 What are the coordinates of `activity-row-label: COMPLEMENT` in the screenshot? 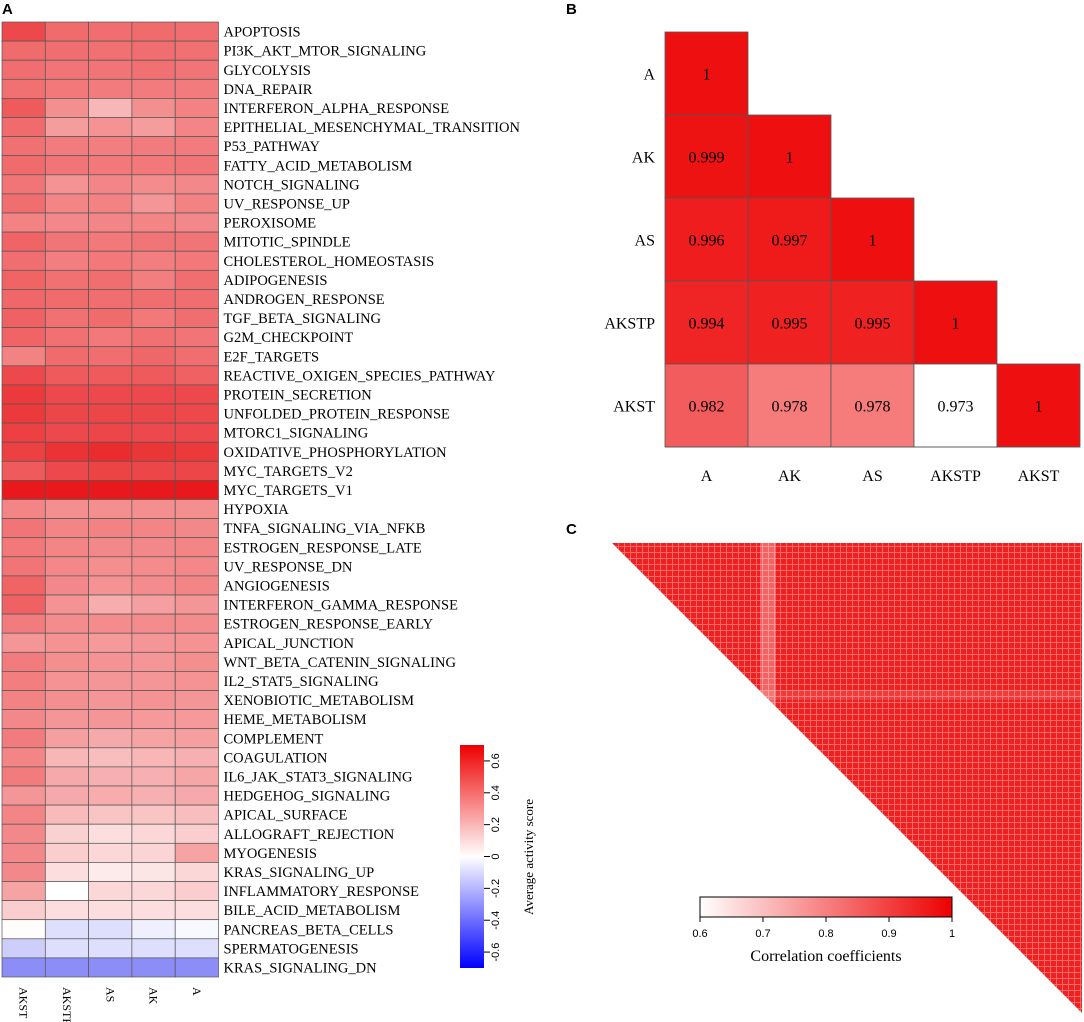 It's located at (274, 739).